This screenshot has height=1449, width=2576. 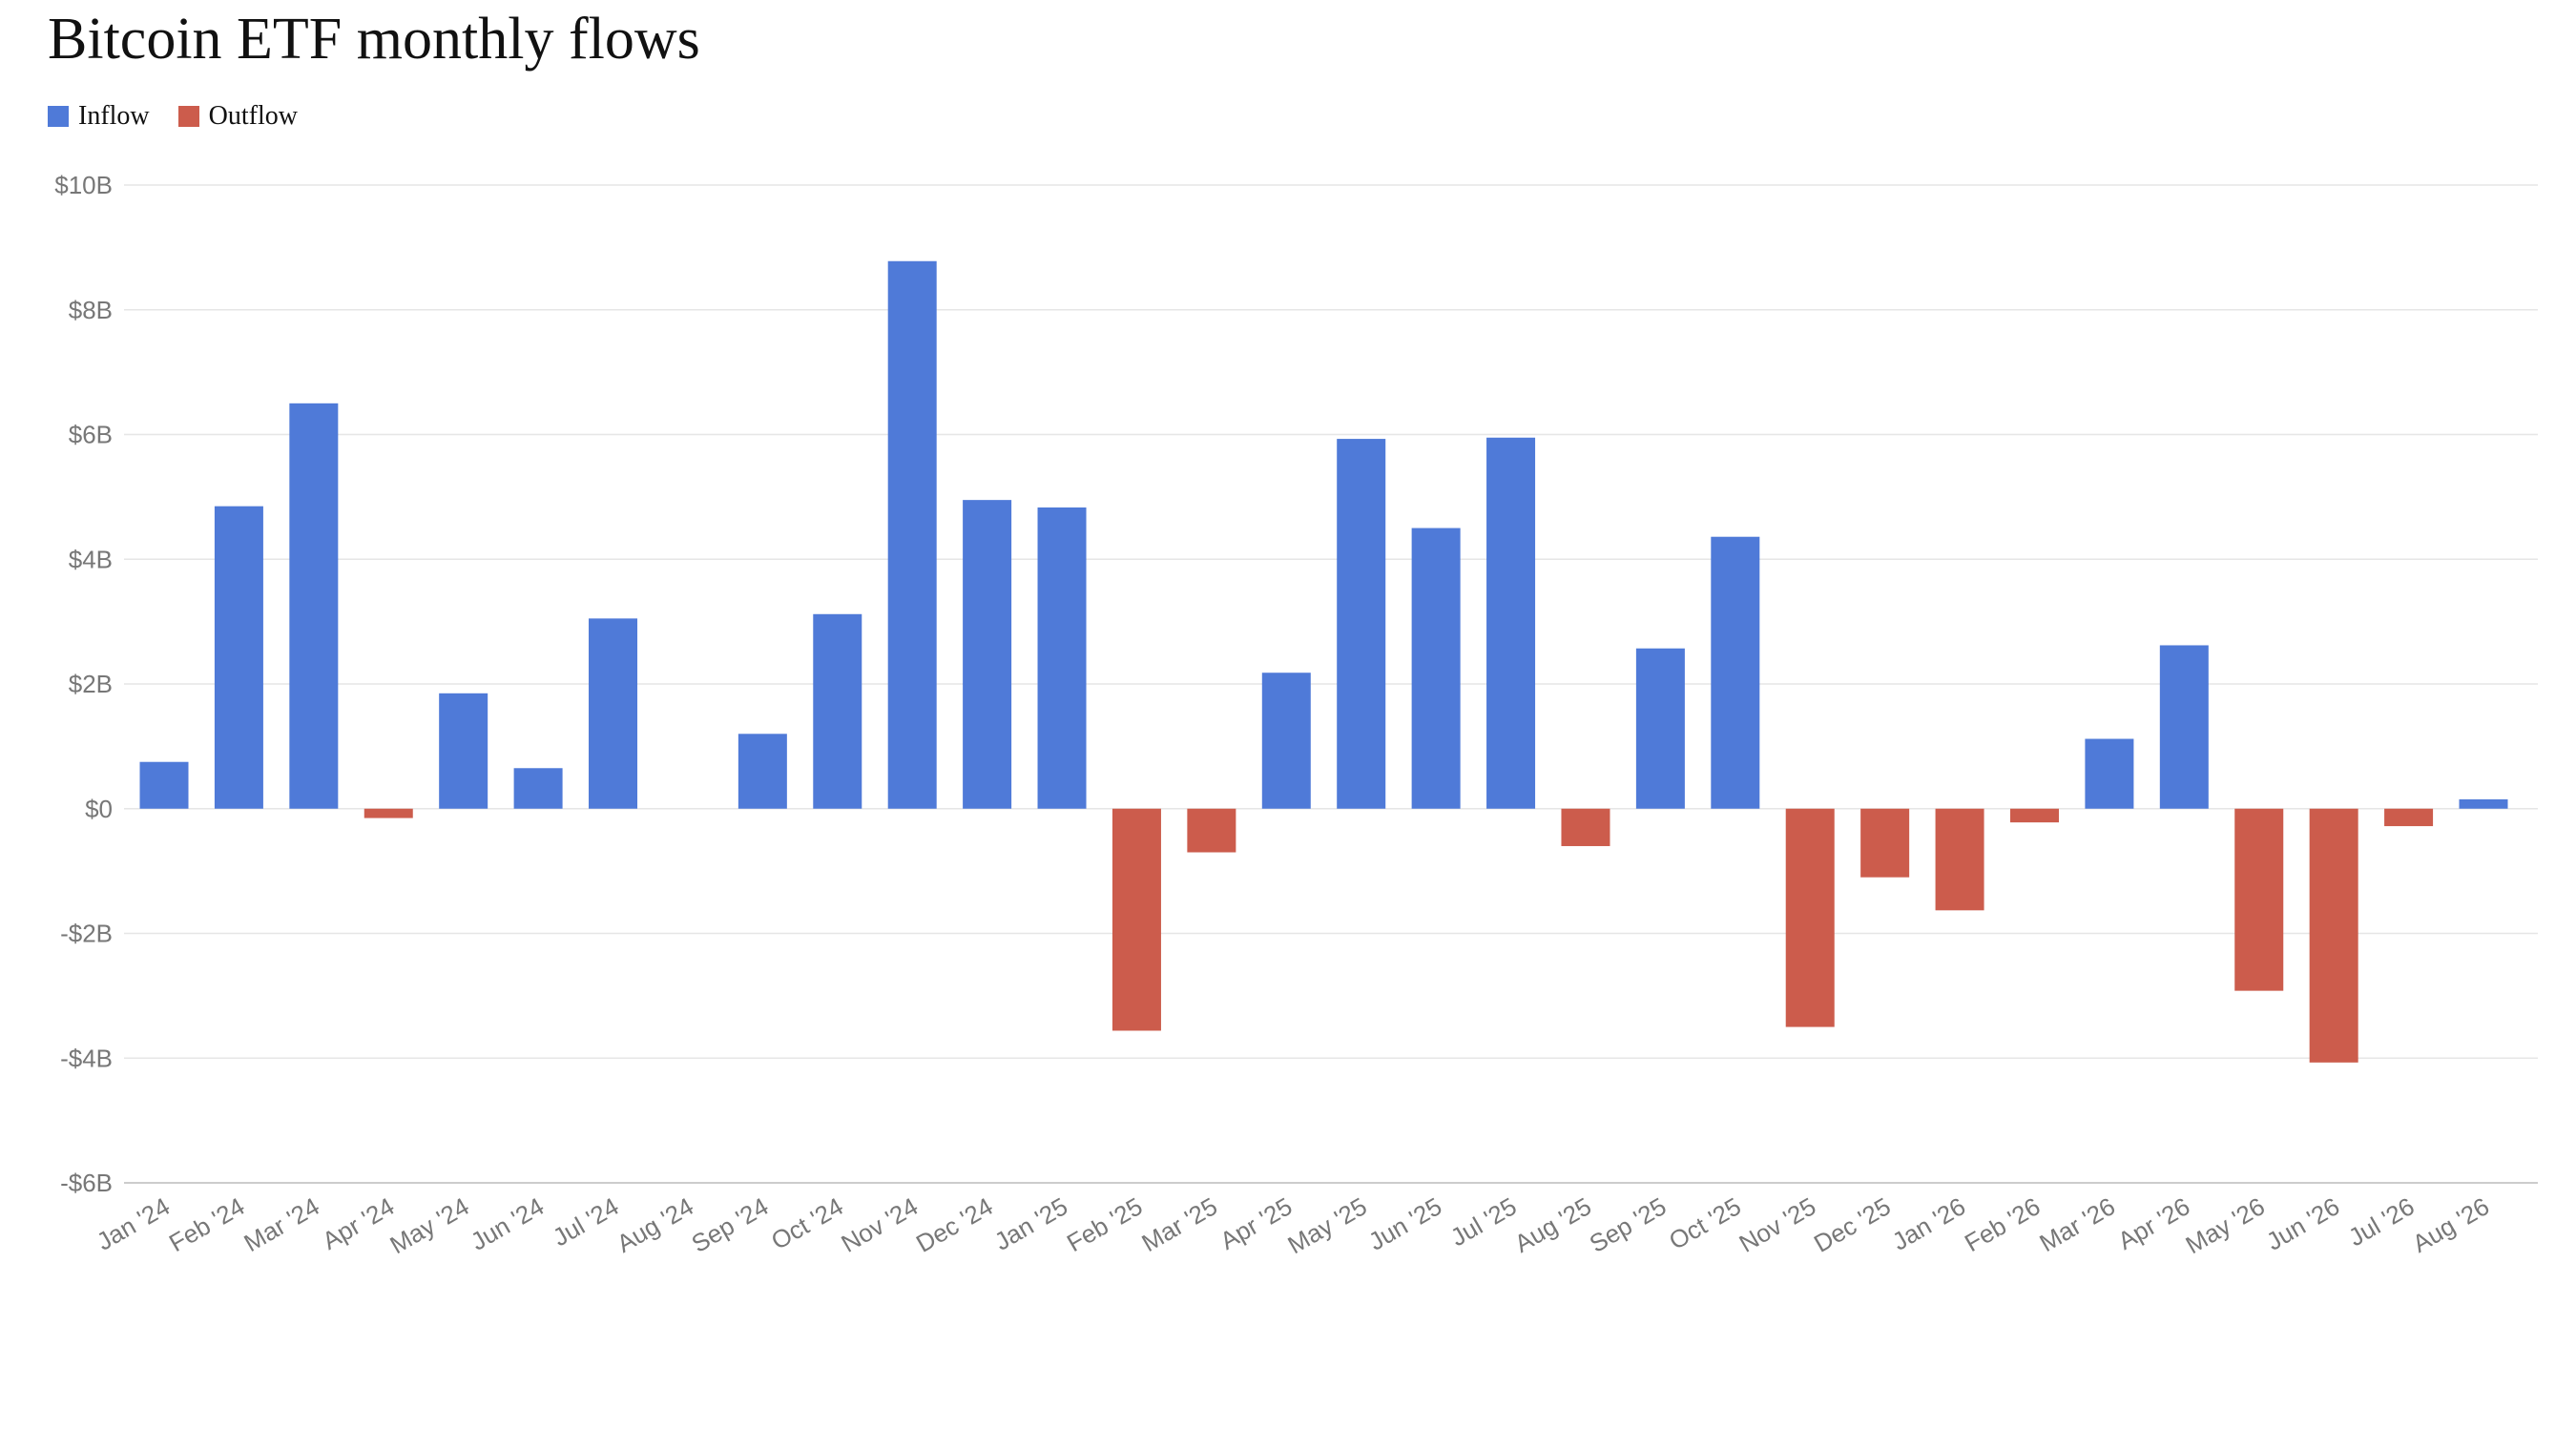 I want to click on x-tick-label: Dec '25, so click(x=1852, y=1224).